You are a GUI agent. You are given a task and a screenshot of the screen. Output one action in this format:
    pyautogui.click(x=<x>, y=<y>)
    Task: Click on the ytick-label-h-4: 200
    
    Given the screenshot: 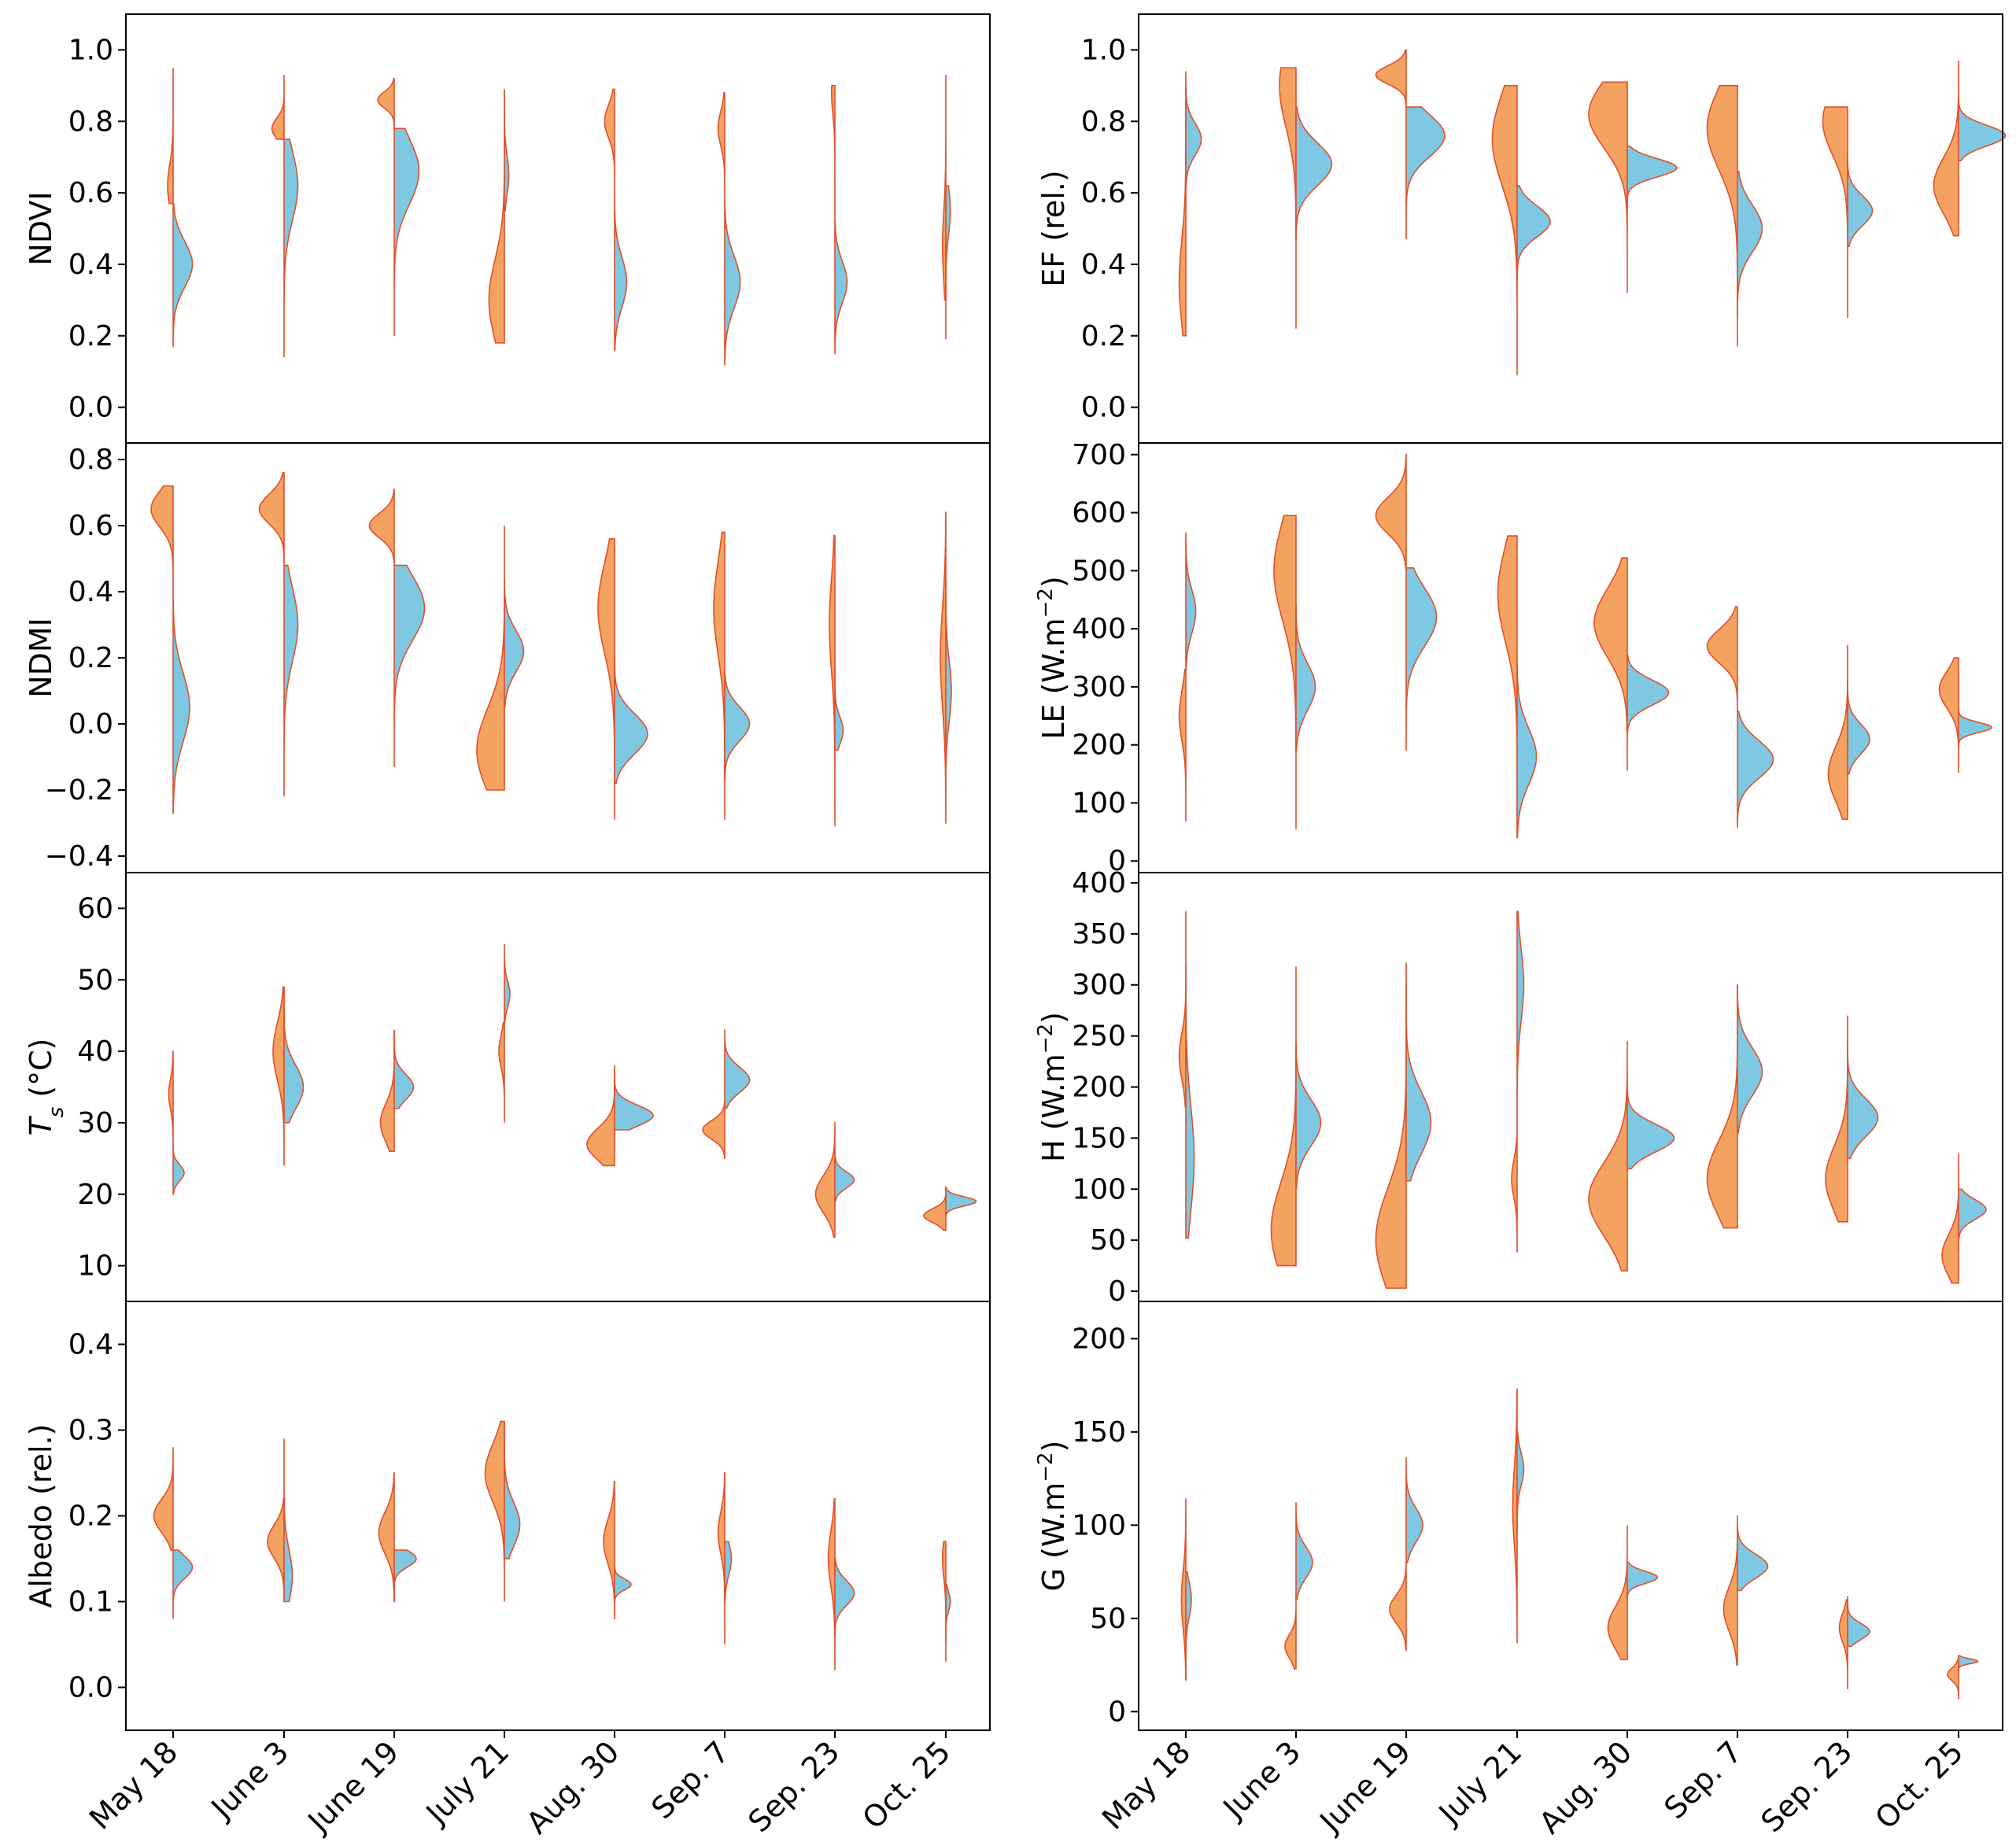 What is the action you would take?
    pyautogui.click(x=1099, y=1088)
    